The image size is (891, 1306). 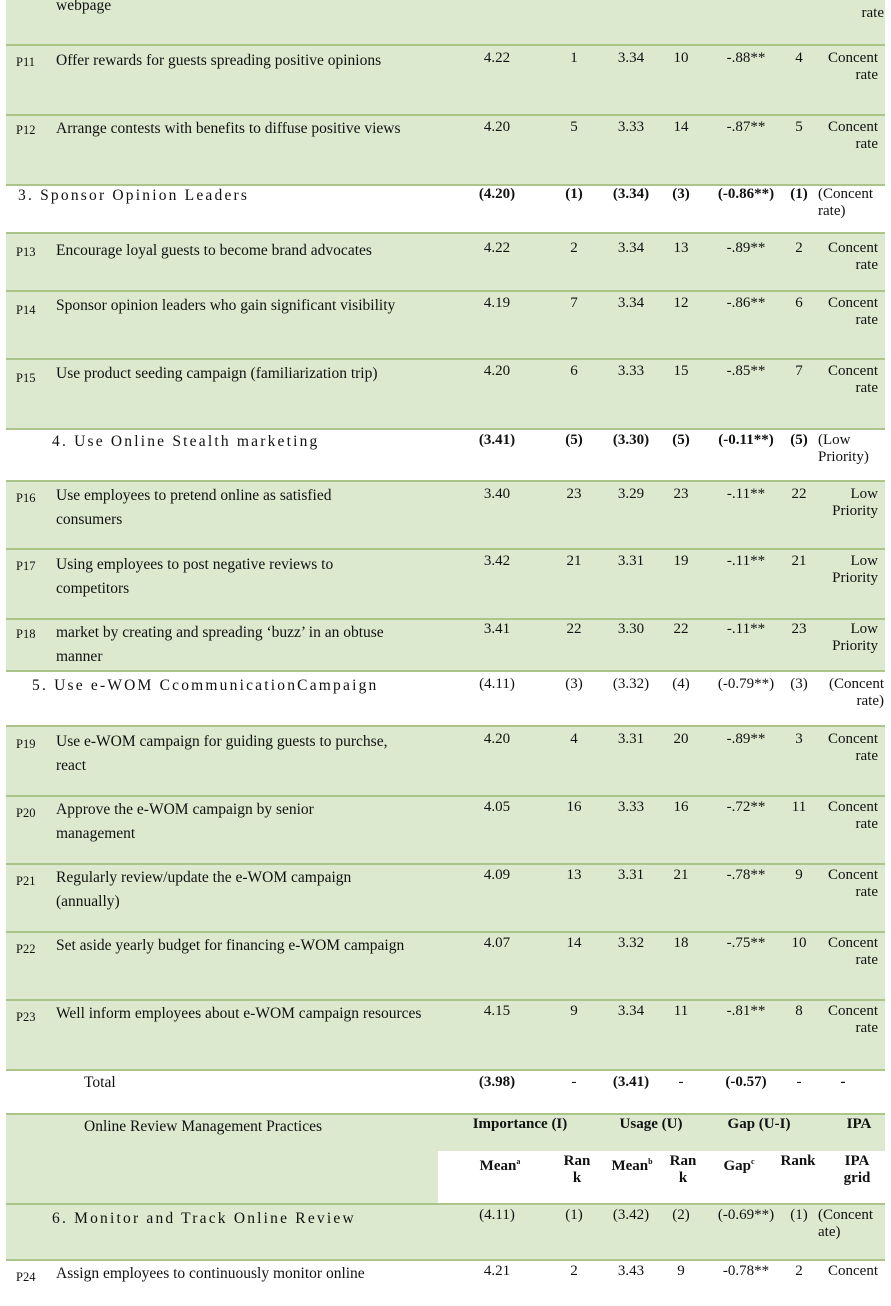 What do you see at coordinates (497, 440) in the screenshot?
I see `group-importance-mean: (3.41)` at bounding box center [497, 440].